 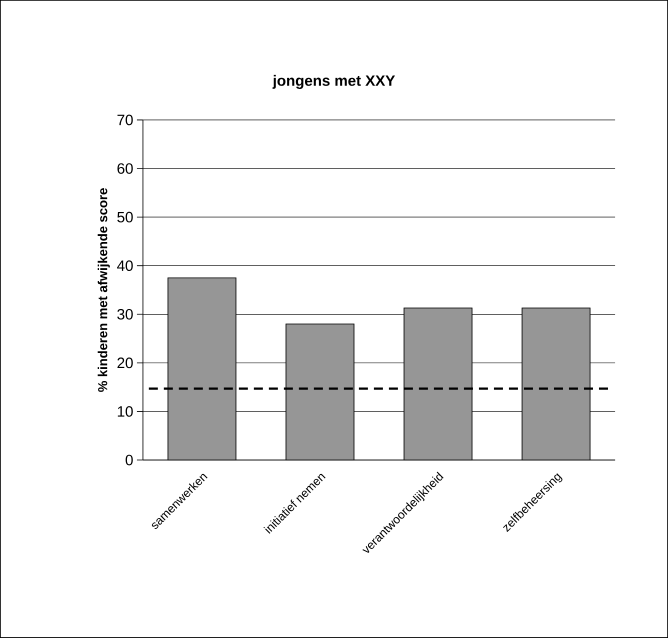 What do you see at coordinates (125, 217) in the screenshot?
I see `y-tick-label: 50` at bounding box center [125, 217].